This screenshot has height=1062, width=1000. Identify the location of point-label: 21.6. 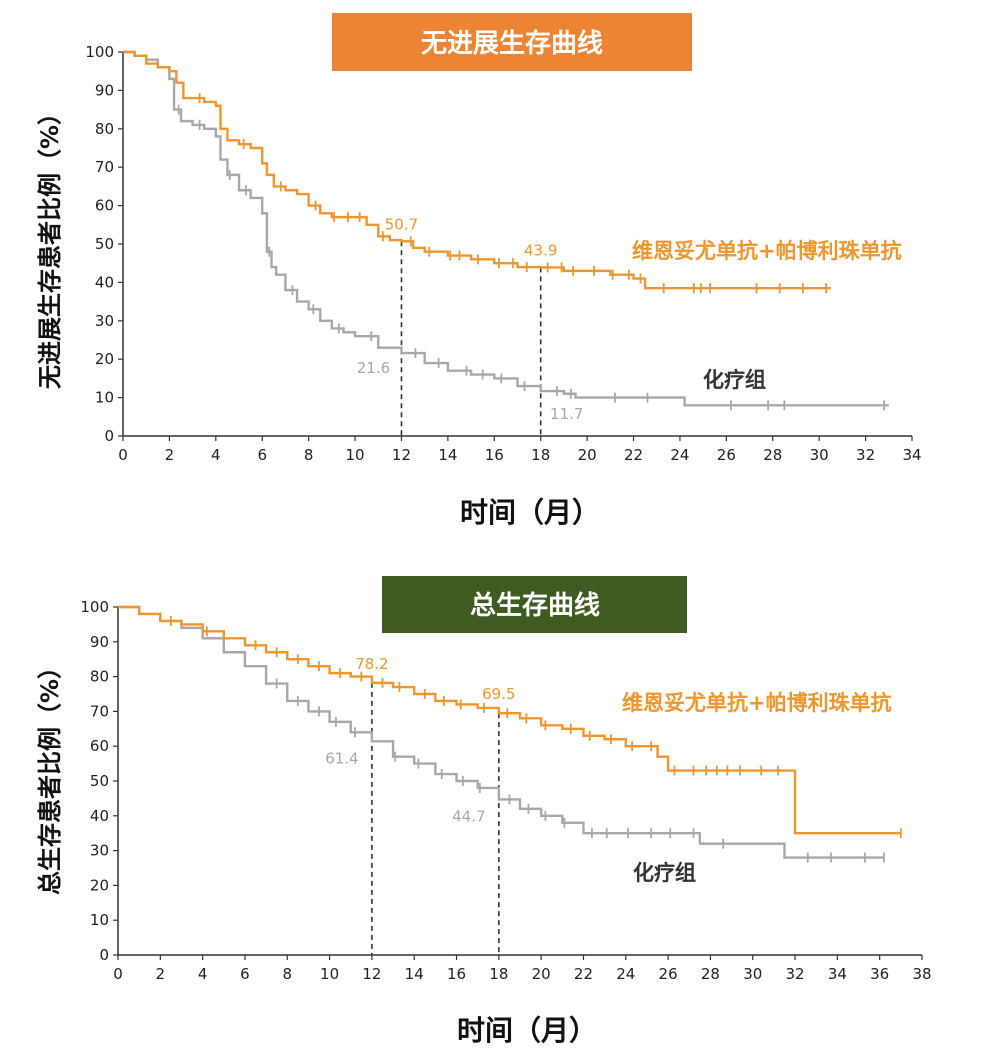
(373, 368).